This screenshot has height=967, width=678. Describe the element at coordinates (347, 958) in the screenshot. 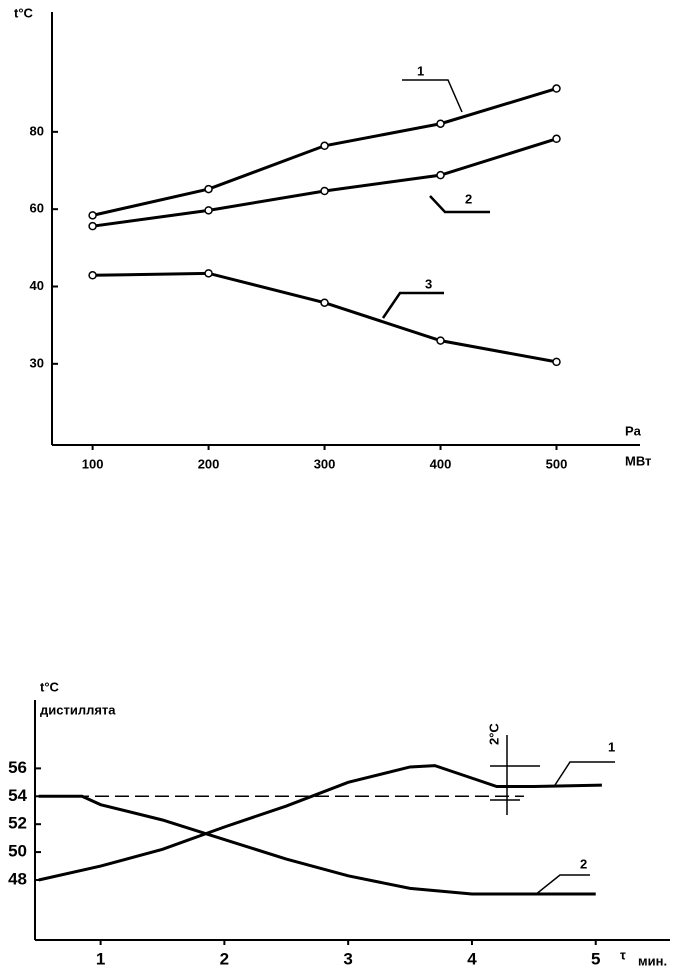

I see `x-tick-label: 3` at that location.